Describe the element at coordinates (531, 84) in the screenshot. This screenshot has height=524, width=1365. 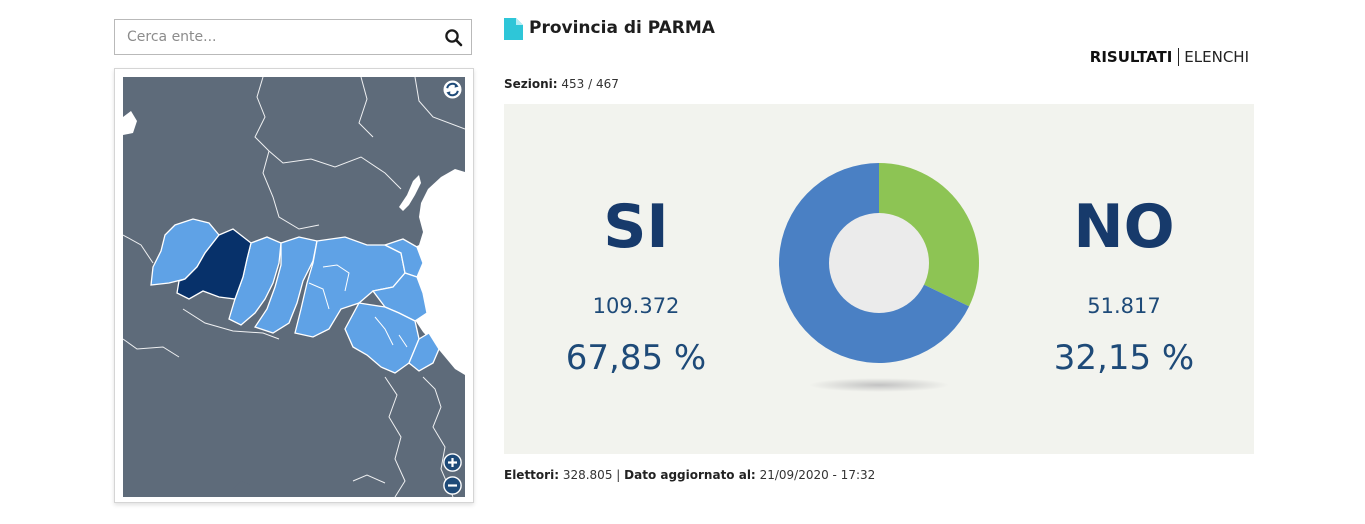
I see `sezioni-label: Sezioni:` at that location.